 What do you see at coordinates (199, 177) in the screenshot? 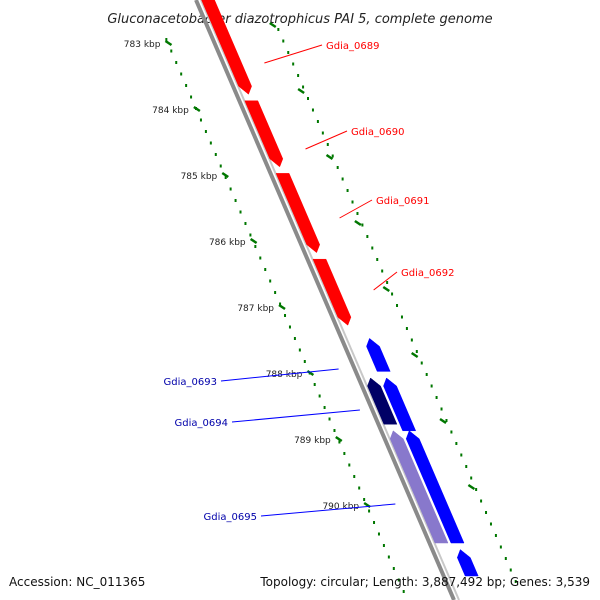
I see `ruler-tick-label: 785 kbp` at bounding box center [199, 177].